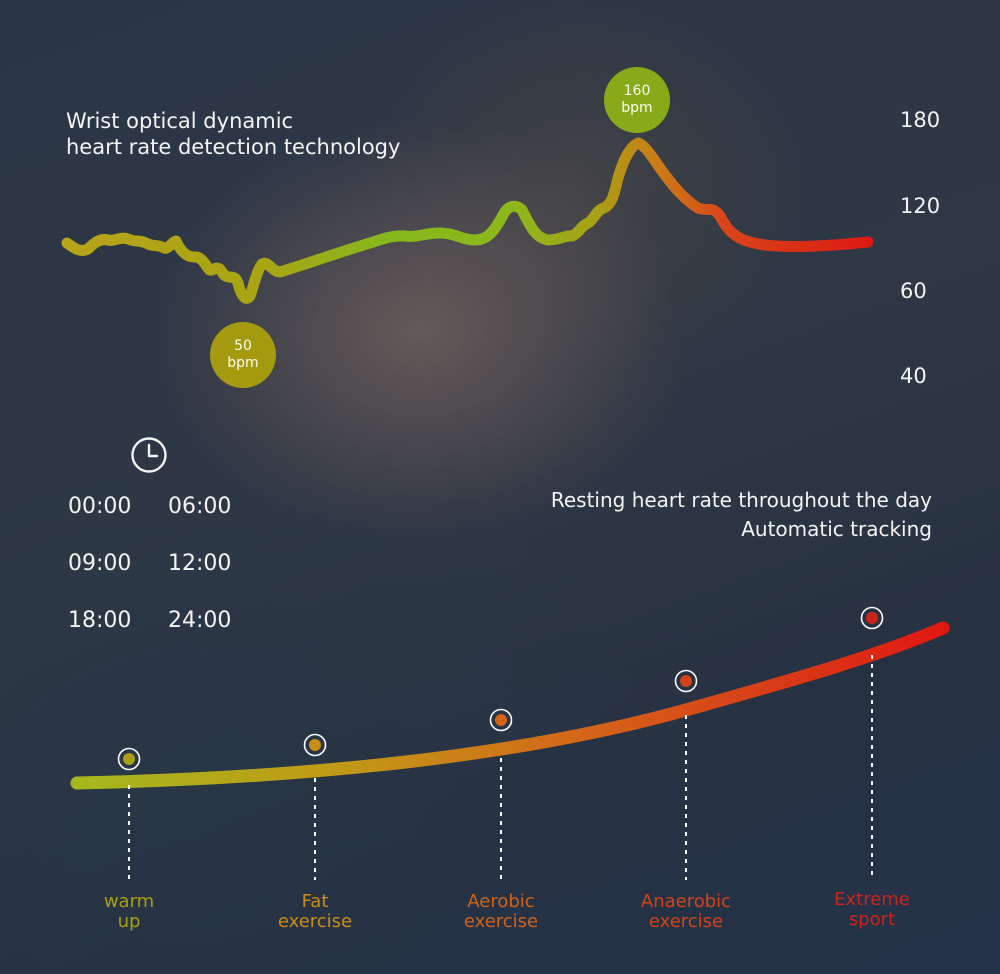 This screenshot has width=1000, height=974. What do you see at coordinates (100, 620) in the screenshot?
I see `time-slot: 18:00` at bounding box center [100, 620].